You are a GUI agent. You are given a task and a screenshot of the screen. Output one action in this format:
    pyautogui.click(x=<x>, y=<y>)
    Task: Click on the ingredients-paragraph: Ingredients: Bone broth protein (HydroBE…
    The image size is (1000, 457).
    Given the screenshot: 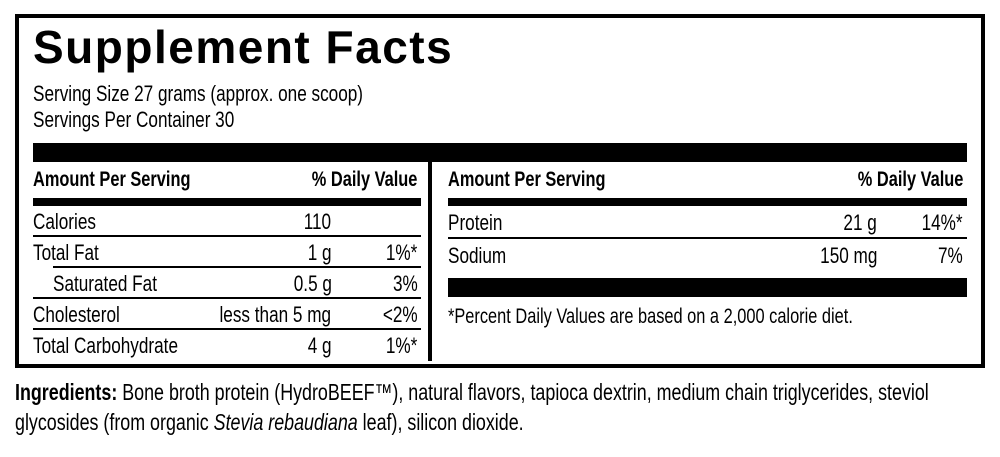 What is the action you would take?
    pyautogui.click(x=495, y=407)
    